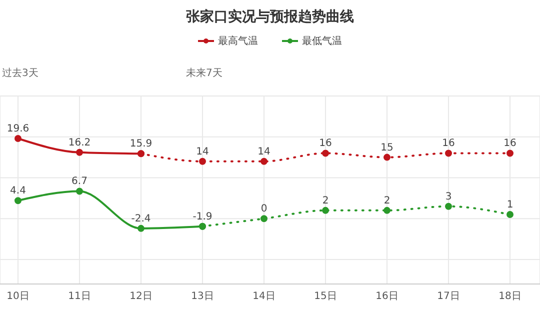 The height and width of the screenshot is (320, 540). What do you see at coordinates (264, 209) in the screenshot?
I see `data-label: 0` at bounding box center [264, 209].